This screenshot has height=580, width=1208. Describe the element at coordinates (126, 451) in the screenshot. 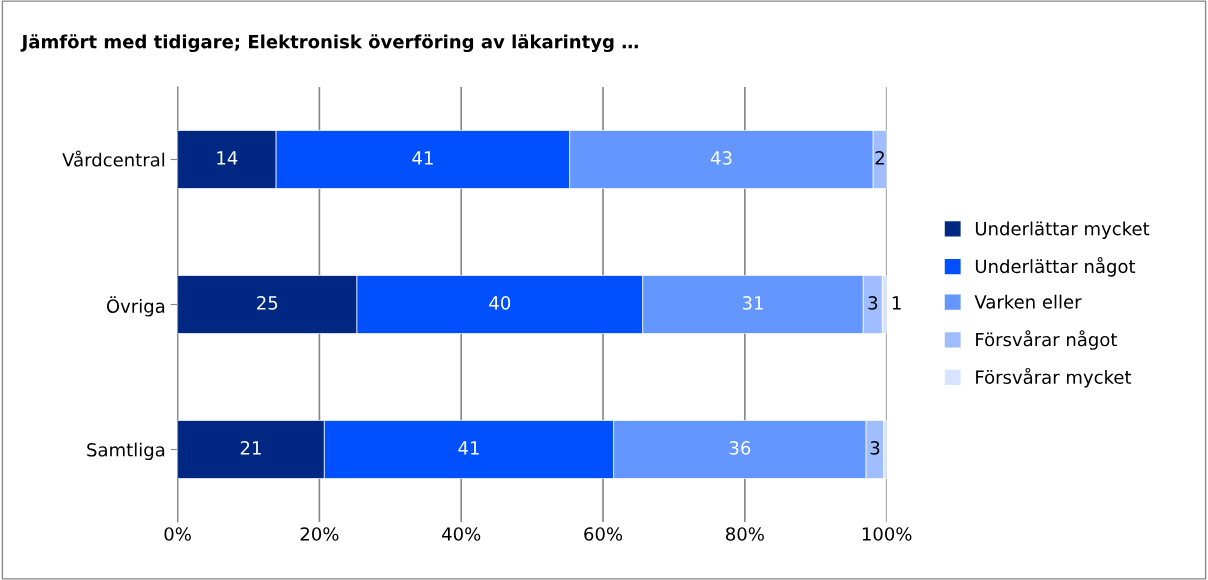

I see `y-tick-label: Samtliga` at that location.